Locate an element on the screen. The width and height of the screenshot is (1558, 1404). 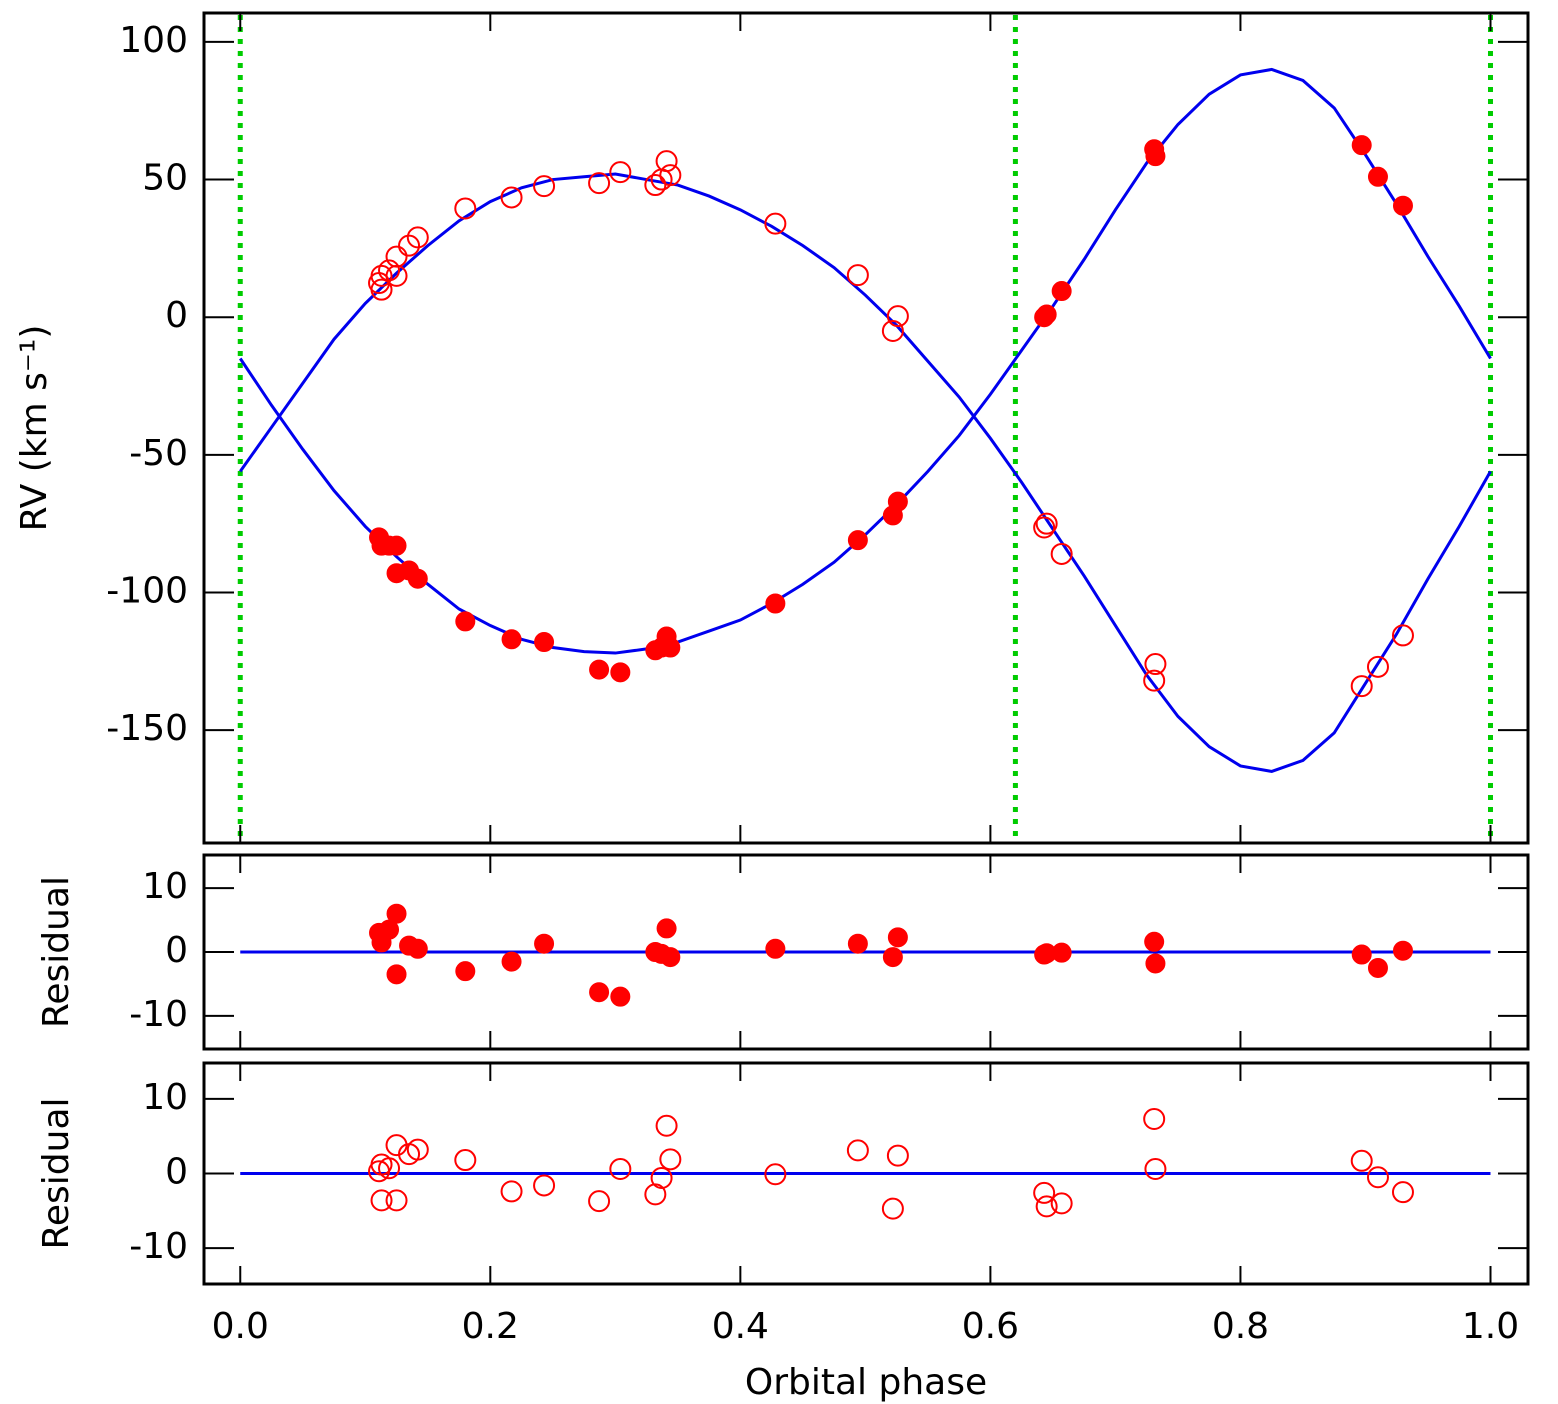
x-tick-label: 1.0 is located at coordinates (1490, 1326).